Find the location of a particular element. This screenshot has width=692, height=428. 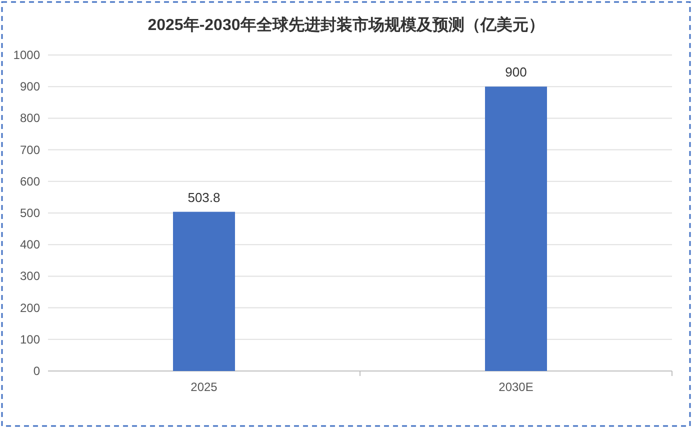

xtick: 2030E is located at coordinates (516, 387).